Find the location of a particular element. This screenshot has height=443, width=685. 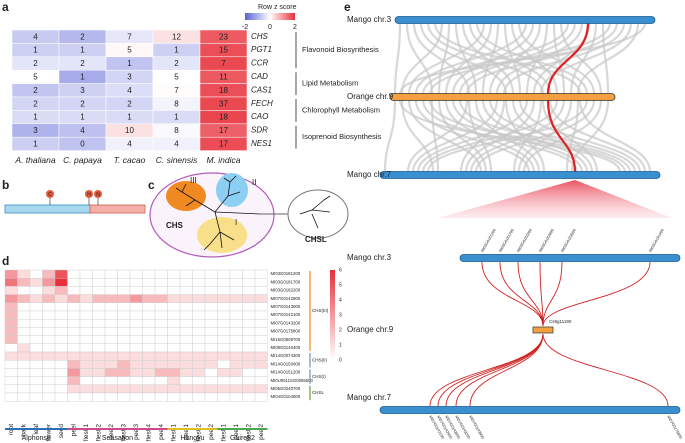

group-label: Hongyu is located at coordinates (192, 438).